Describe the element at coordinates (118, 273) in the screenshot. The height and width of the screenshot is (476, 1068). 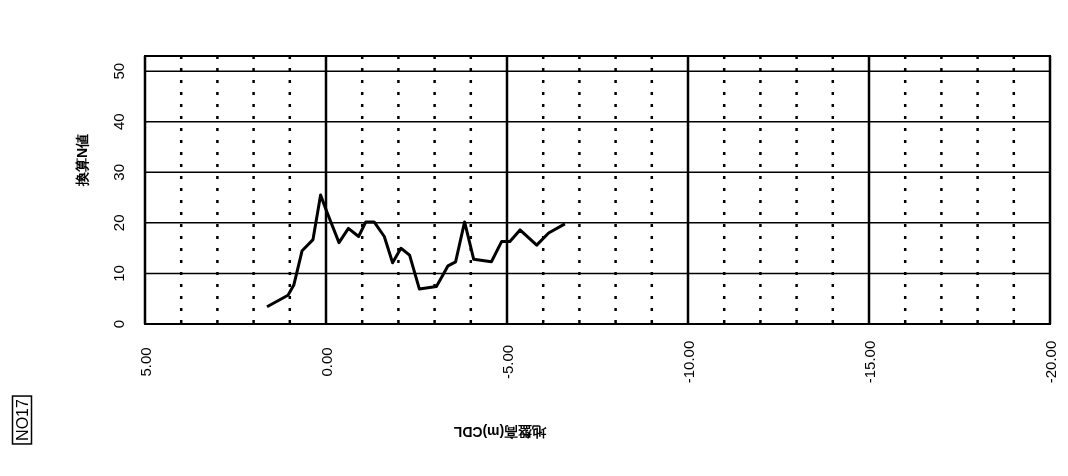
I see `y-tick-label: 10` at that location.